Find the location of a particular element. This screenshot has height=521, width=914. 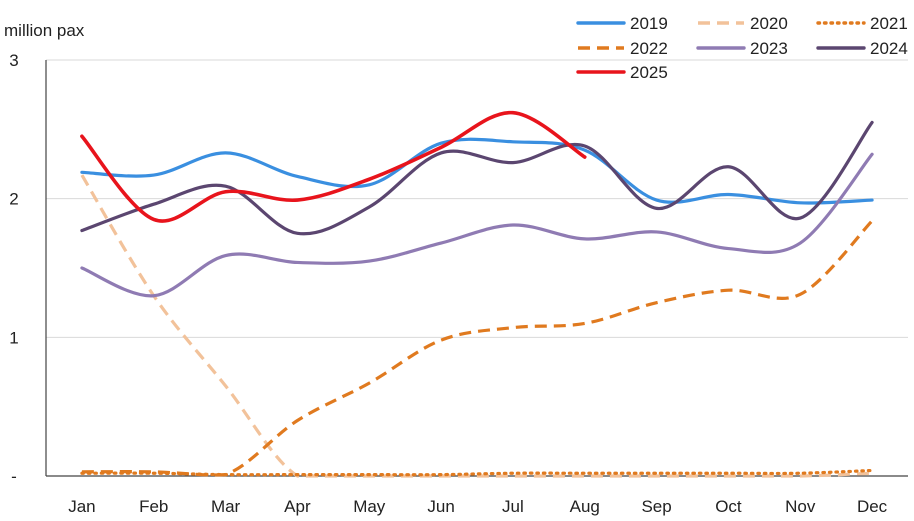

legend-item-2021: 2021 is located at coordinates (862, 23).